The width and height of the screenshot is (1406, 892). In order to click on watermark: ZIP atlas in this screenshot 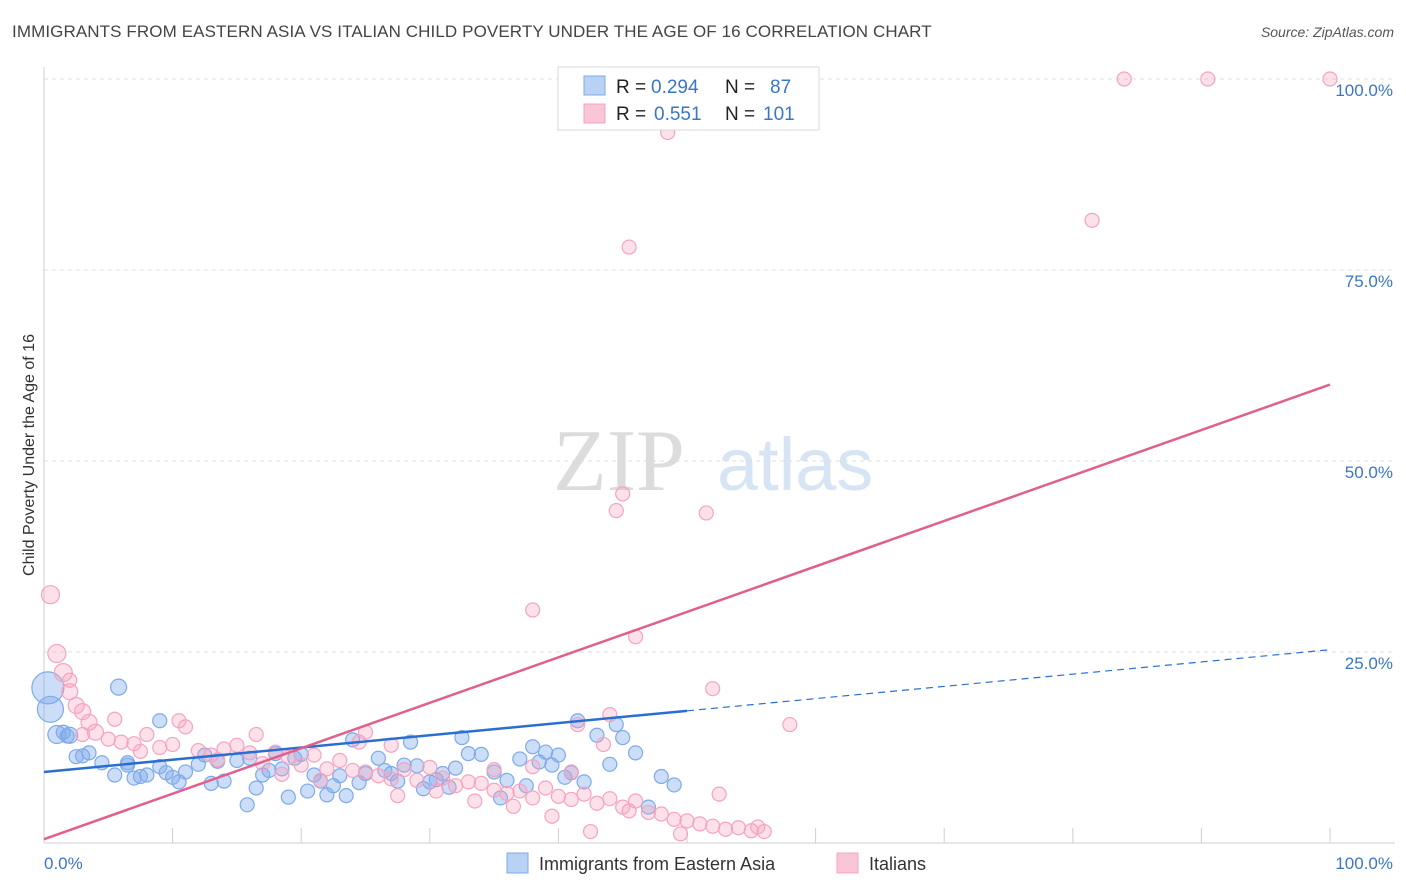, I will do `click(713, 461)`.